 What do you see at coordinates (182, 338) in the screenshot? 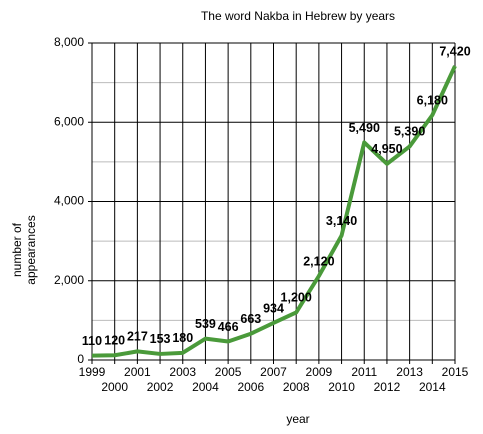
I see `value-label: 180` at bounding box center [182, 338].